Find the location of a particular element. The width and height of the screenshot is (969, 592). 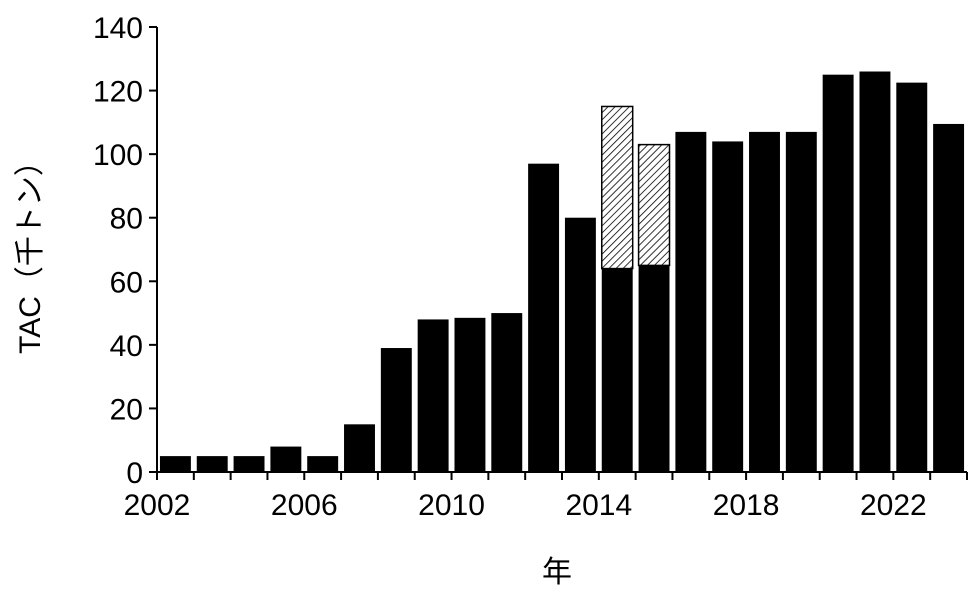

y-tick-label-40: 40 is located at coordinates (126, 346).